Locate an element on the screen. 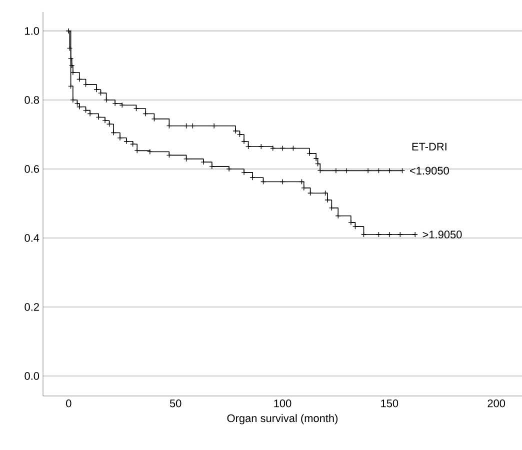 The image size is (522, 450). y-tick-label: 1.0 is located at coordinates (32, 31).